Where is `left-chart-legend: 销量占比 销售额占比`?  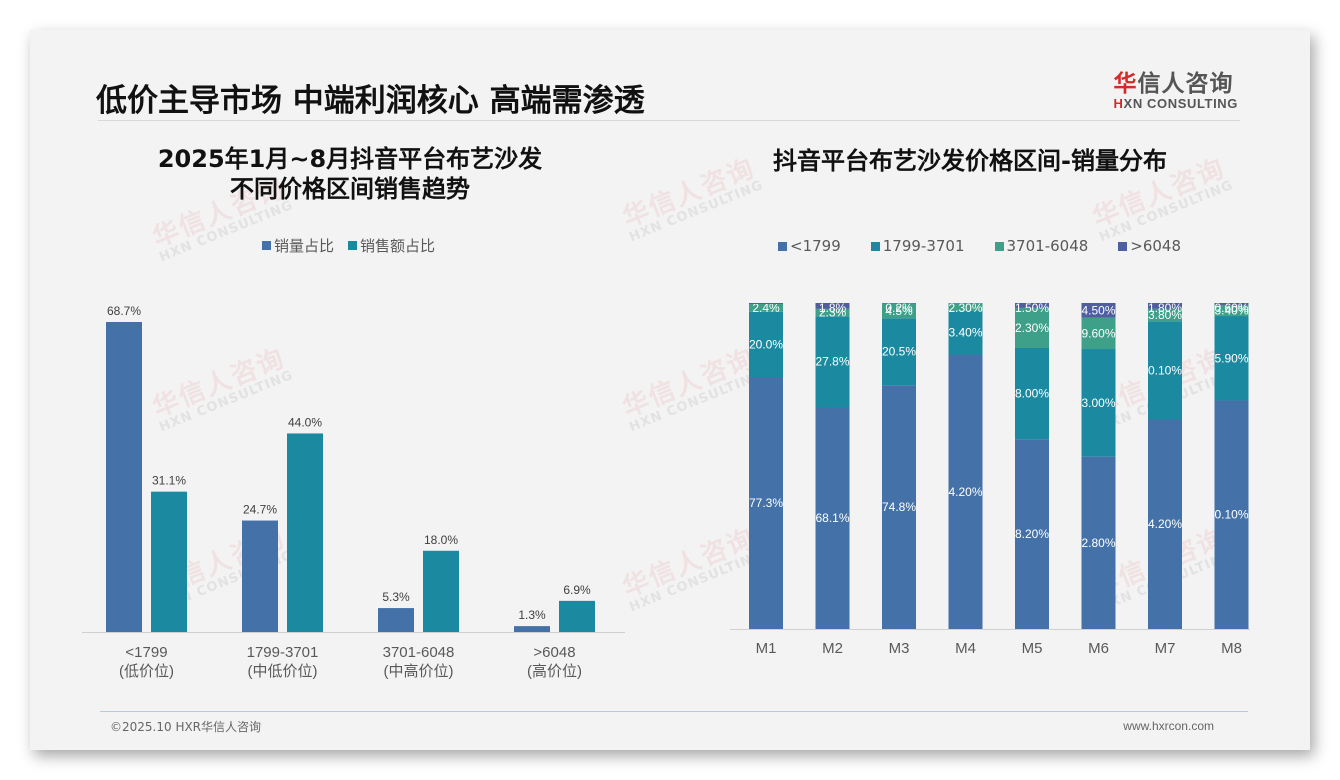 left-chart-legend: 销量占比 销售额占比 is located at coordinates (348, 245).